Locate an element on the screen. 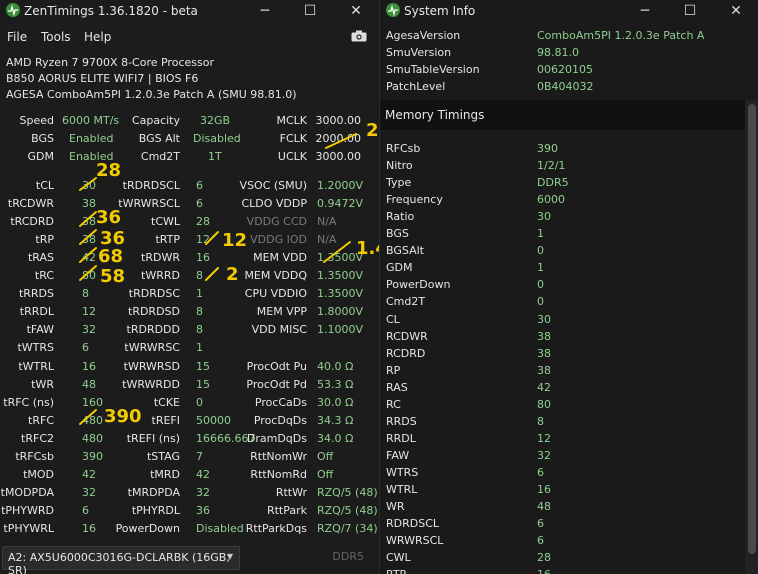  timing-label: tRFC (ns) is located at coordinates (28, 402).